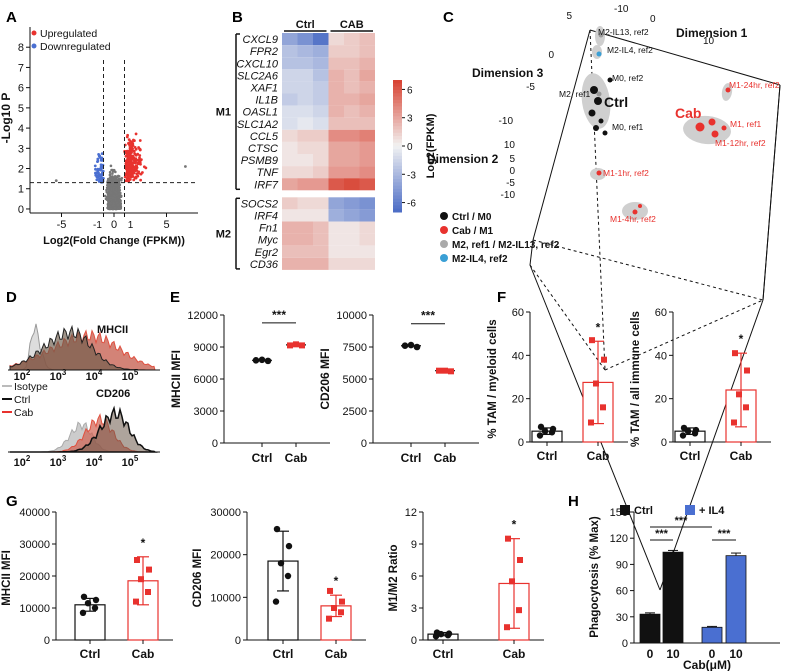 This screenshot has height=671, width=787. Describe the element at coordinates (724, 128) in the screenshot. I see `point-cab` at that location.